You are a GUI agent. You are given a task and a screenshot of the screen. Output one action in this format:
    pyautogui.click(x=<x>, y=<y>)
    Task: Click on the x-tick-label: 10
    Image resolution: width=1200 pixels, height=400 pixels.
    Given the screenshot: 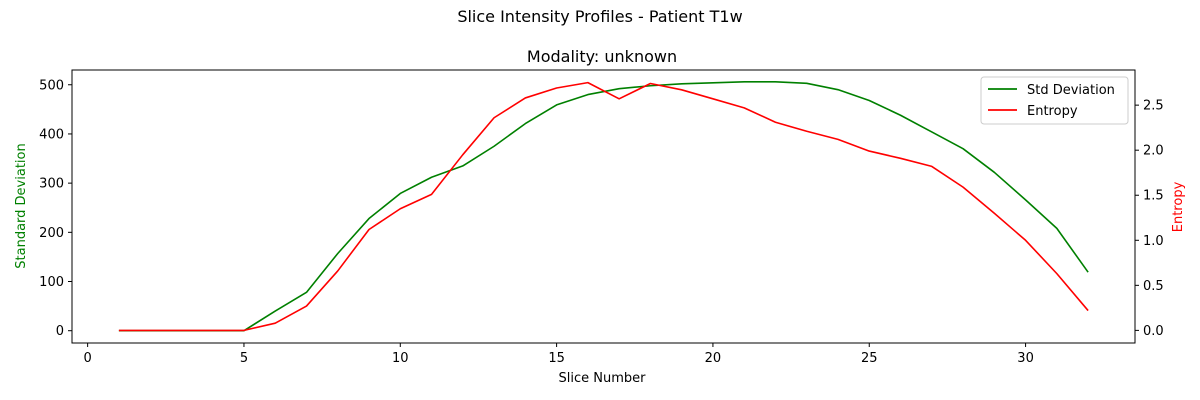 What is the action you would take?
    pyautogui.click(x=400, y=358)
    